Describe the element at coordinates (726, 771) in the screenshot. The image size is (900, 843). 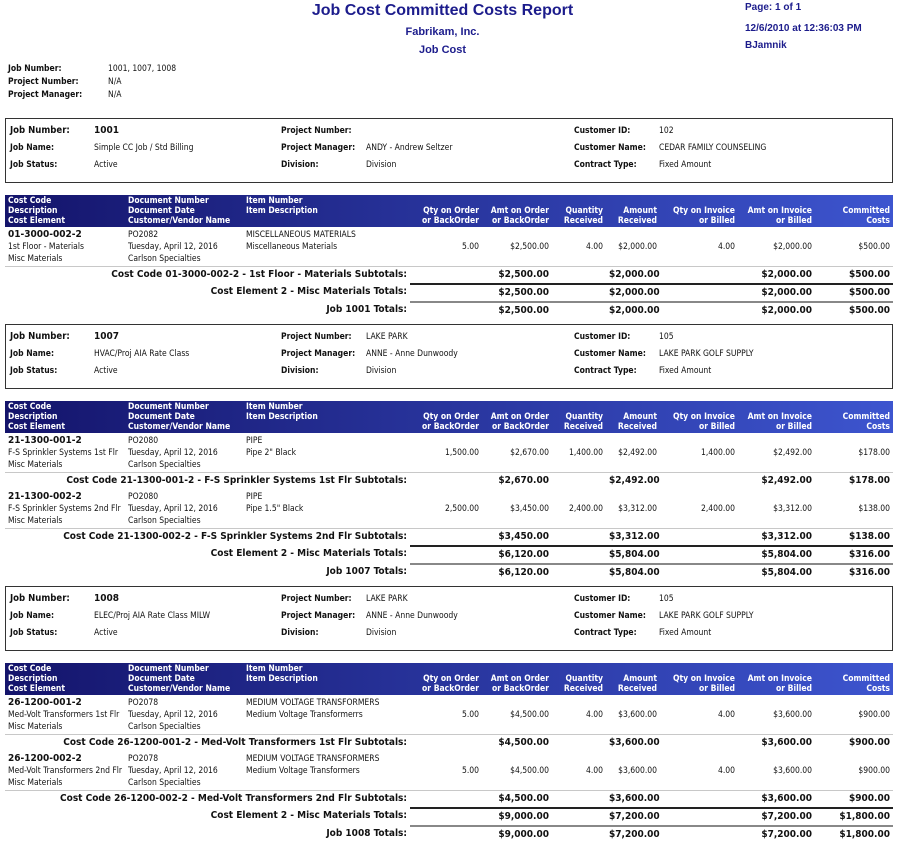
I see `qty-invoice-value: 4.00` at that location.